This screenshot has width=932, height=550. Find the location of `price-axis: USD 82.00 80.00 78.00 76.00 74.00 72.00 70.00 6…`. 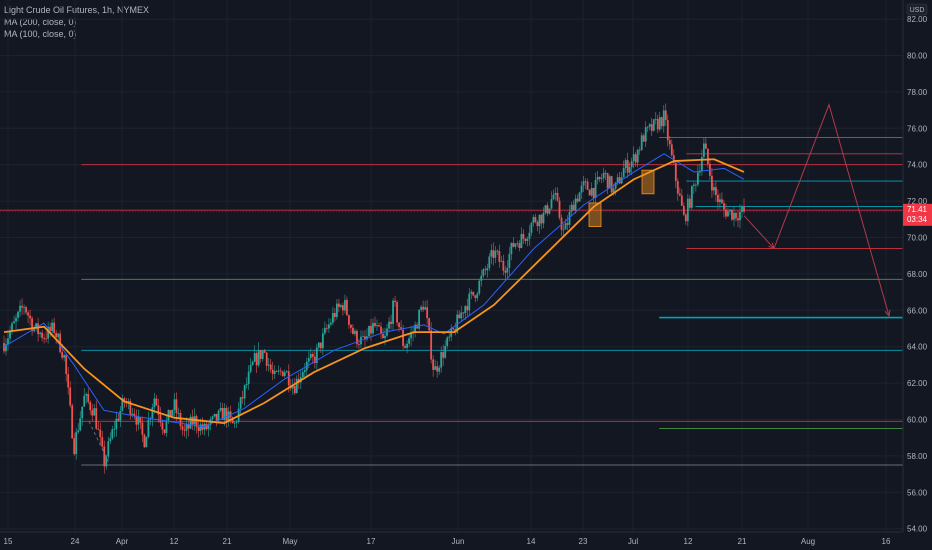

price-axis: USD 82.00 80.00 78.00 76.00 74.00 72.00 70.00 6… is located at coordinates (917, 275).